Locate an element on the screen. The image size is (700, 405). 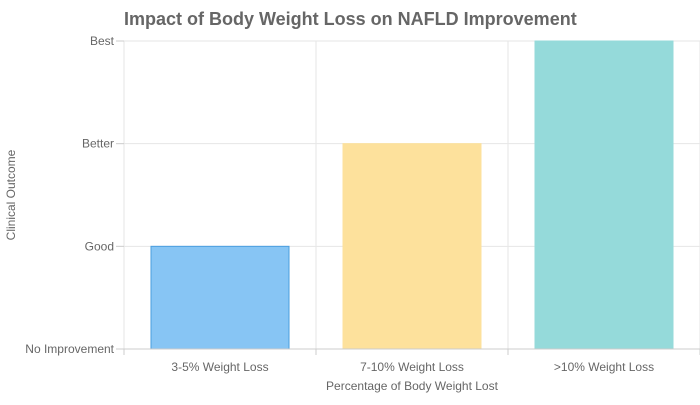
x-axis-title: Percentage of Body Weight Lost is located at coordinates (412, 386).